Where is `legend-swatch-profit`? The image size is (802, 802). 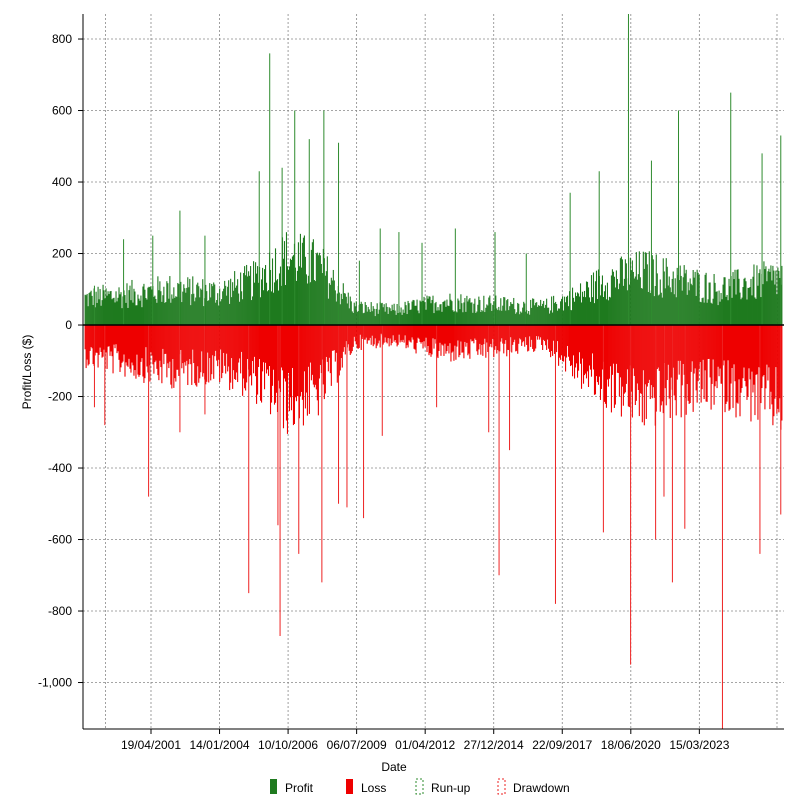 legend-swatch-profit is located at coordinates (273, 786).